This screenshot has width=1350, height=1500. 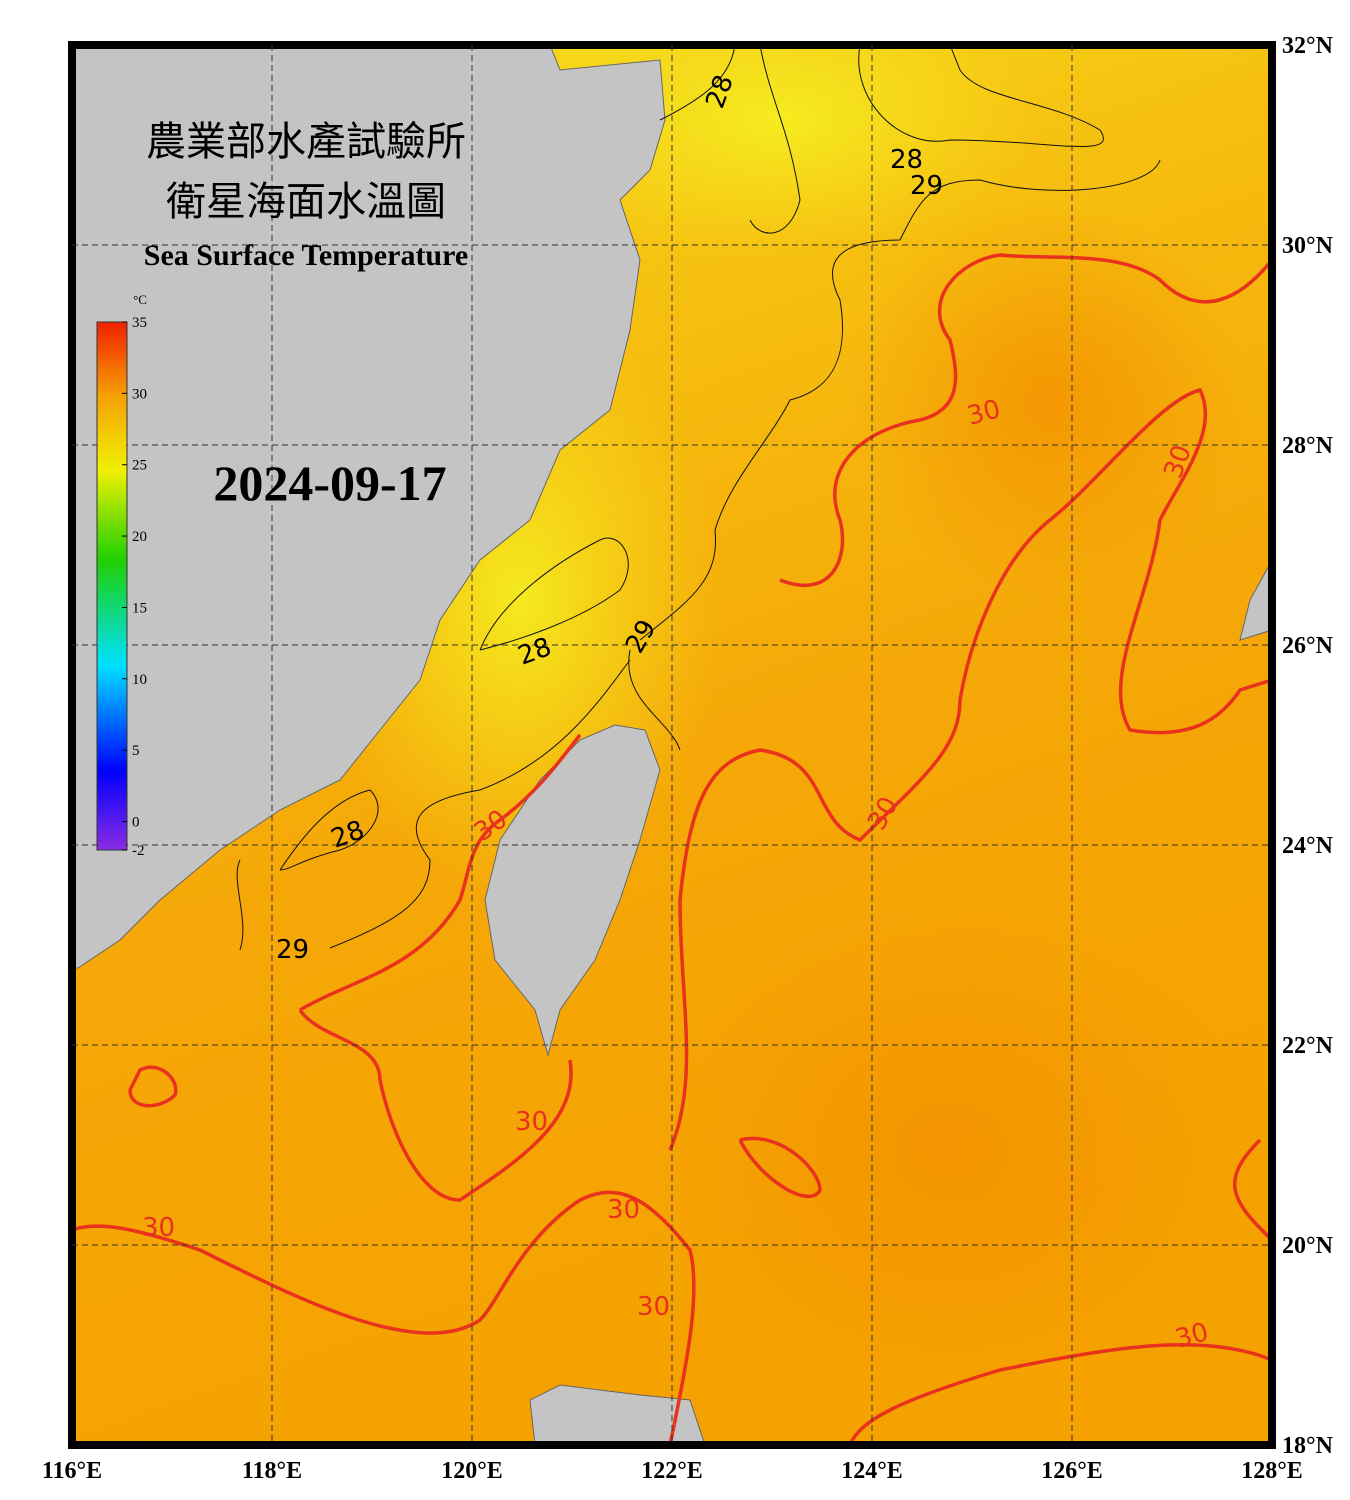 What do you see at coordinates (872, 1471) in the screenshot?
I see `lon-label: 124°E` at bounding box center [872, 1471].